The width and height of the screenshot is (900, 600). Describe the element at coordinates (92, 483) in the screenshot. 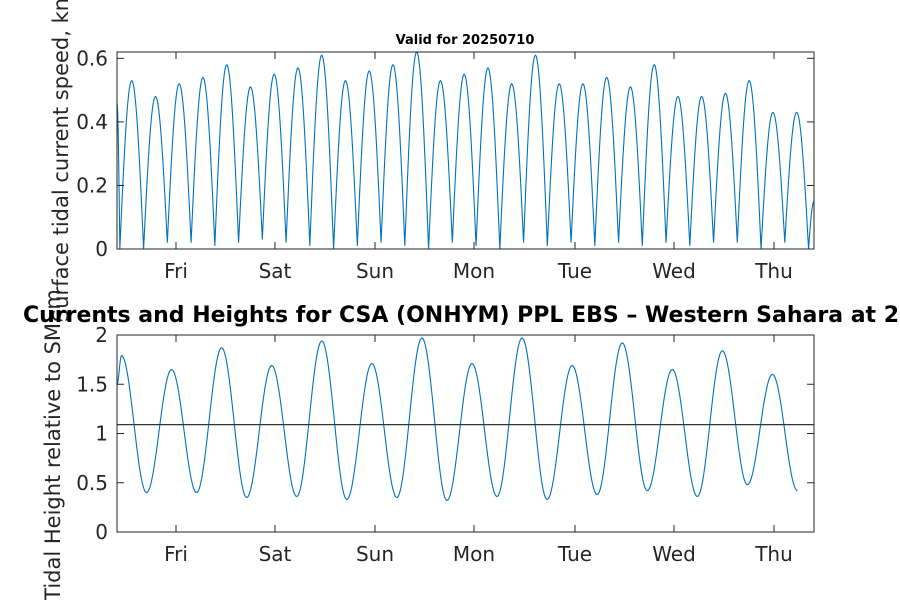

I see `height-y-tick-label: 0.5` at that location.